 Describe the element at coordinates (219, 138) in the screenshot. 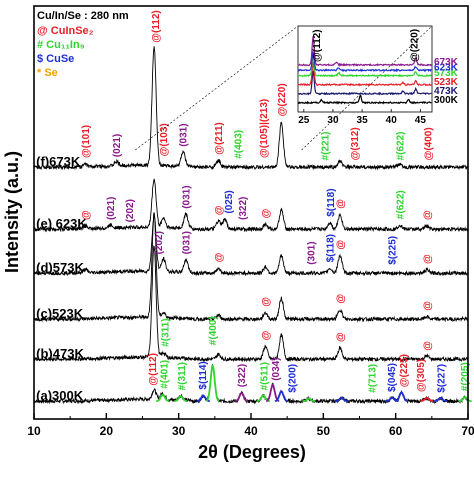

I see `peak-label: @(211)` at that location.